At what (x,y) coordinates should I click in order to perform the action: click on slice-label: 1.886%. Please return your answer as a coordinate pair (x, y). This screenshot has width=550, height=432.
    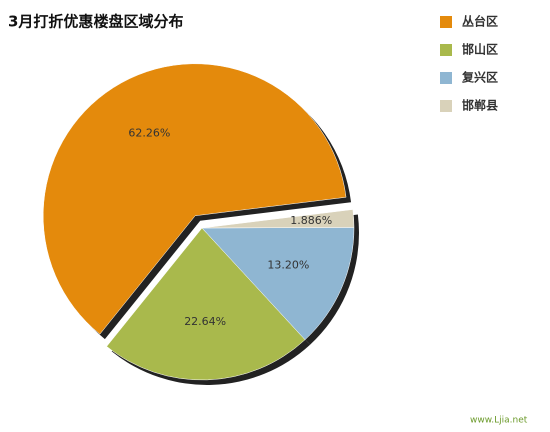
    Looking at the image, I should click on (311, 220).